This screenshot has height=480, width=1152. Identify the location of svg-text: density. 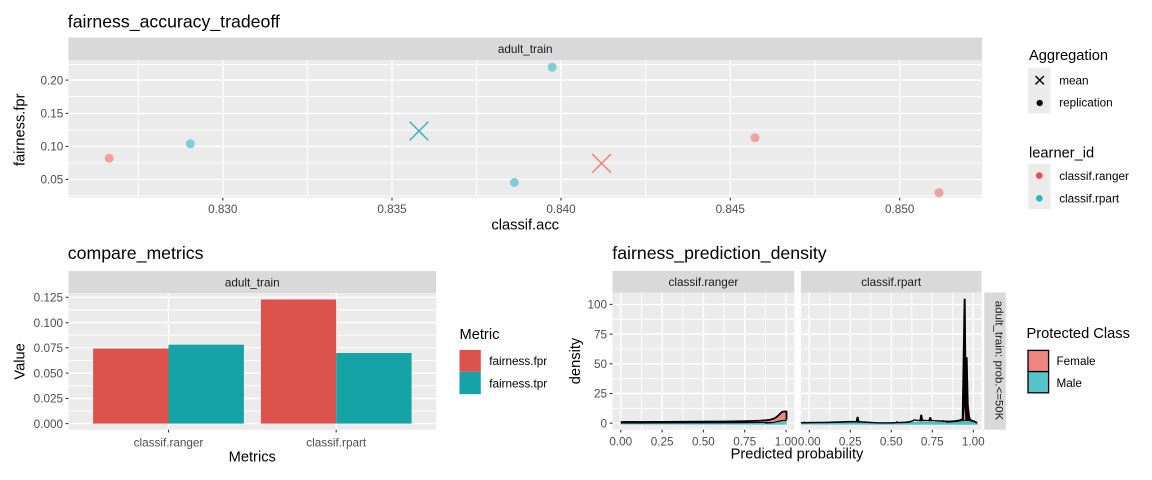
(576, 360).